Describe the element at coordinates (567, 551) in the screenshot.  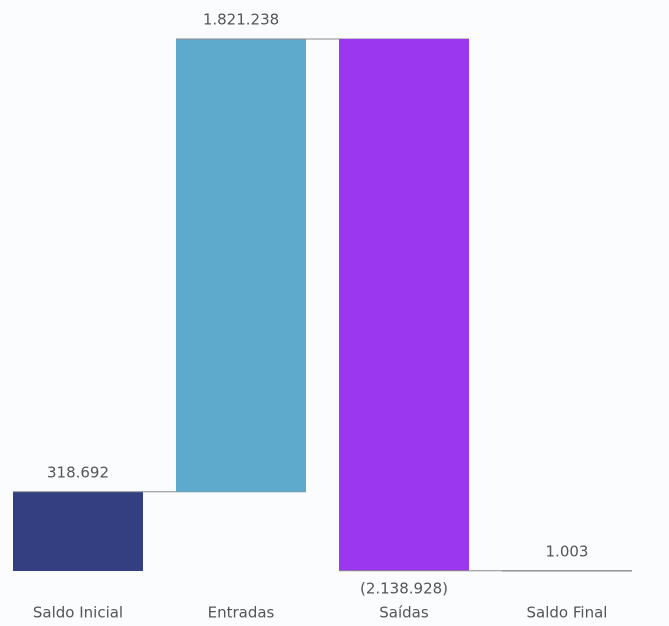
I see `value-label: 1.003` at that location.